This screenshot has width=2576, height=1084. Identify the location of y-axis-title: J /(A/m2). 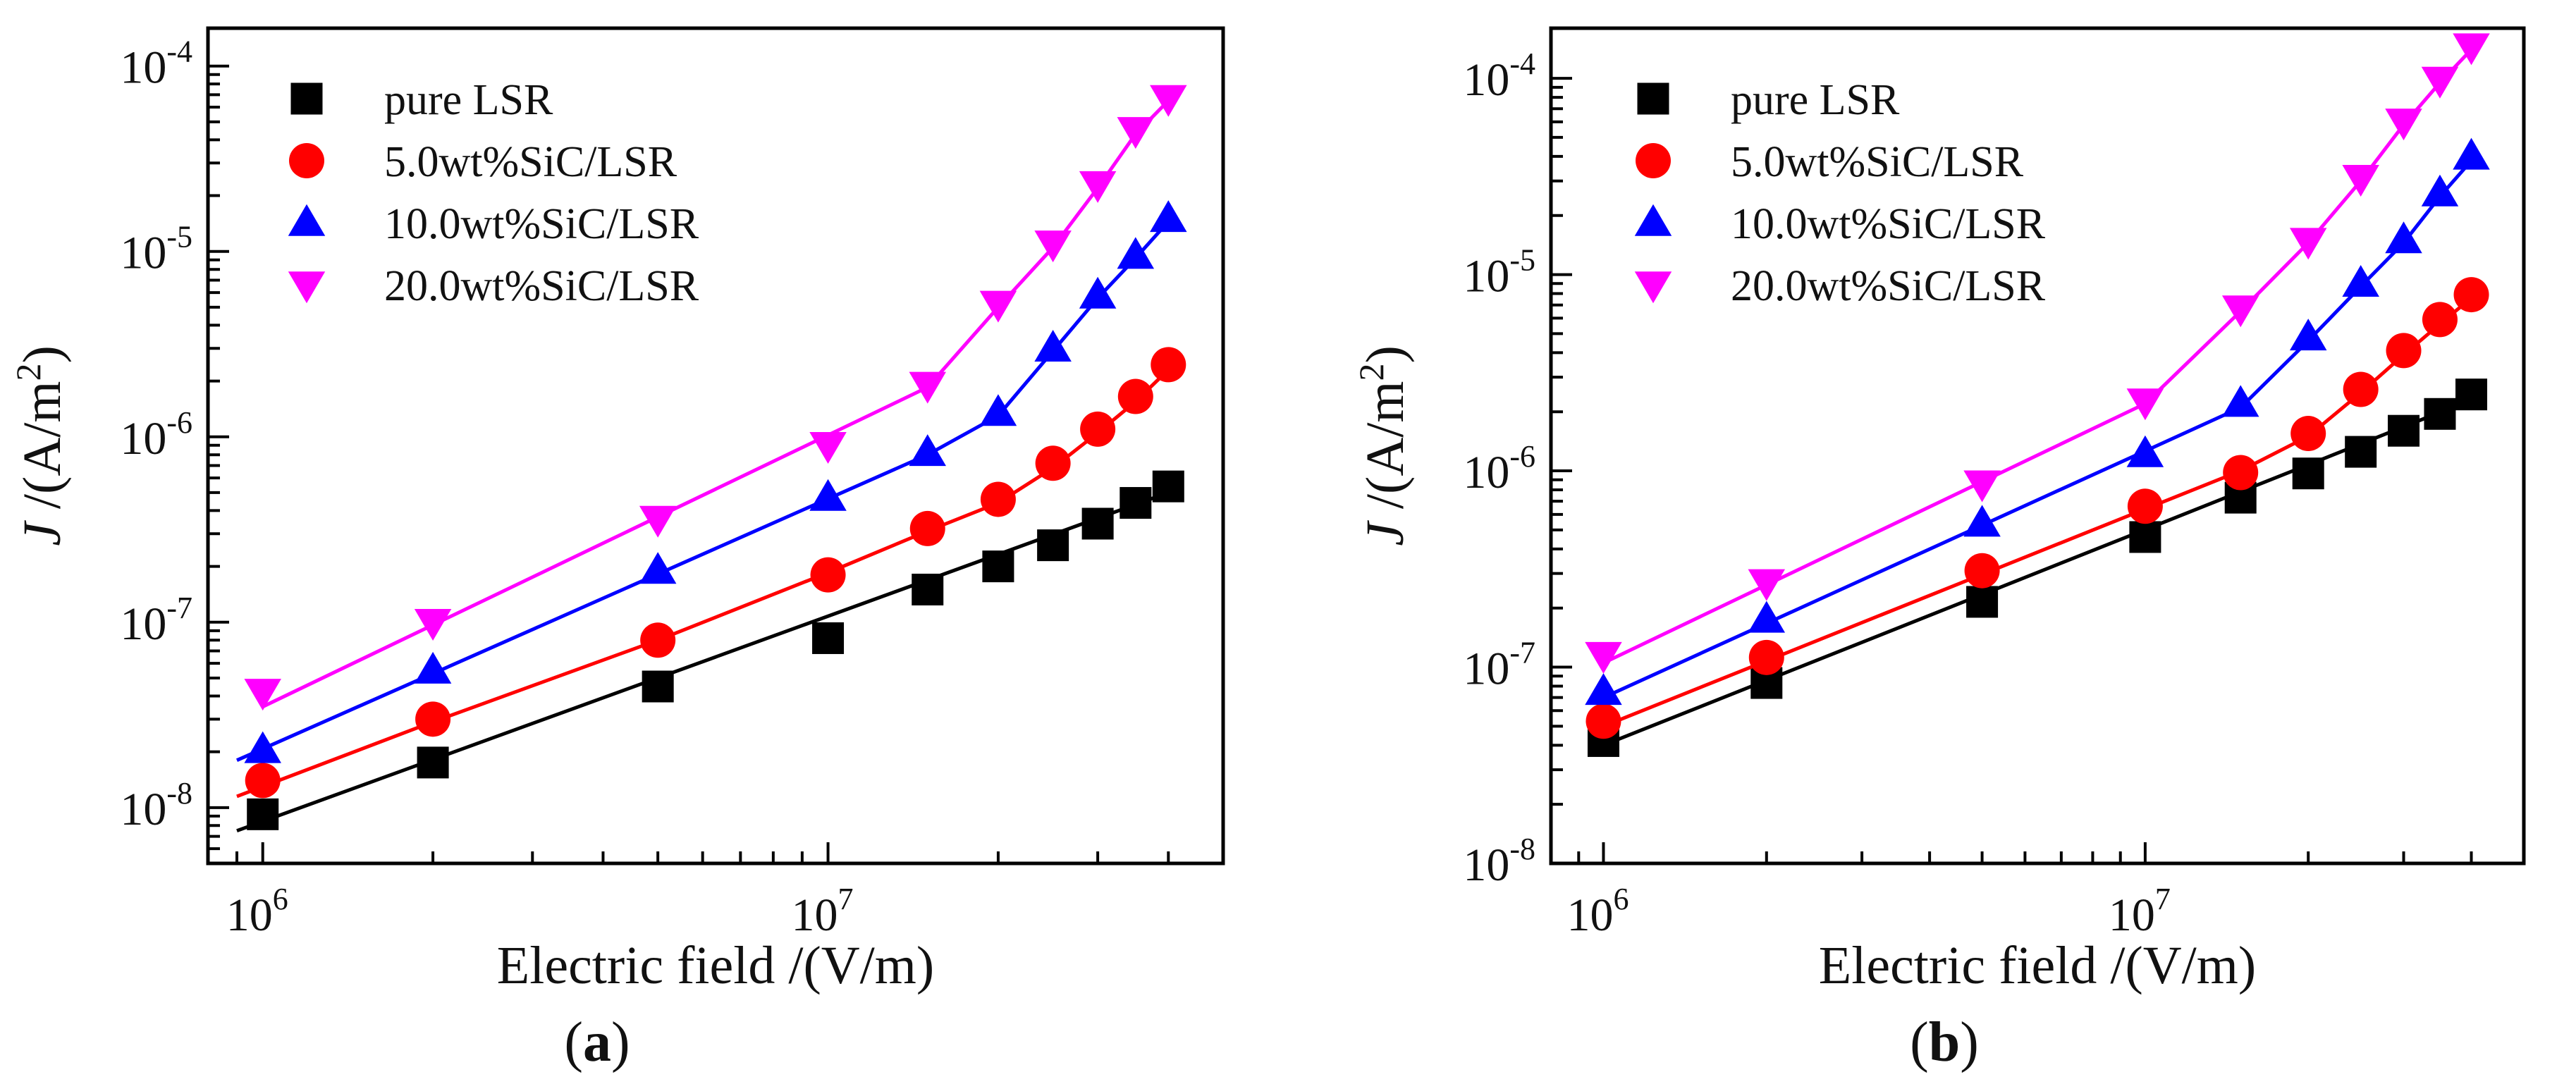
(40, 445).